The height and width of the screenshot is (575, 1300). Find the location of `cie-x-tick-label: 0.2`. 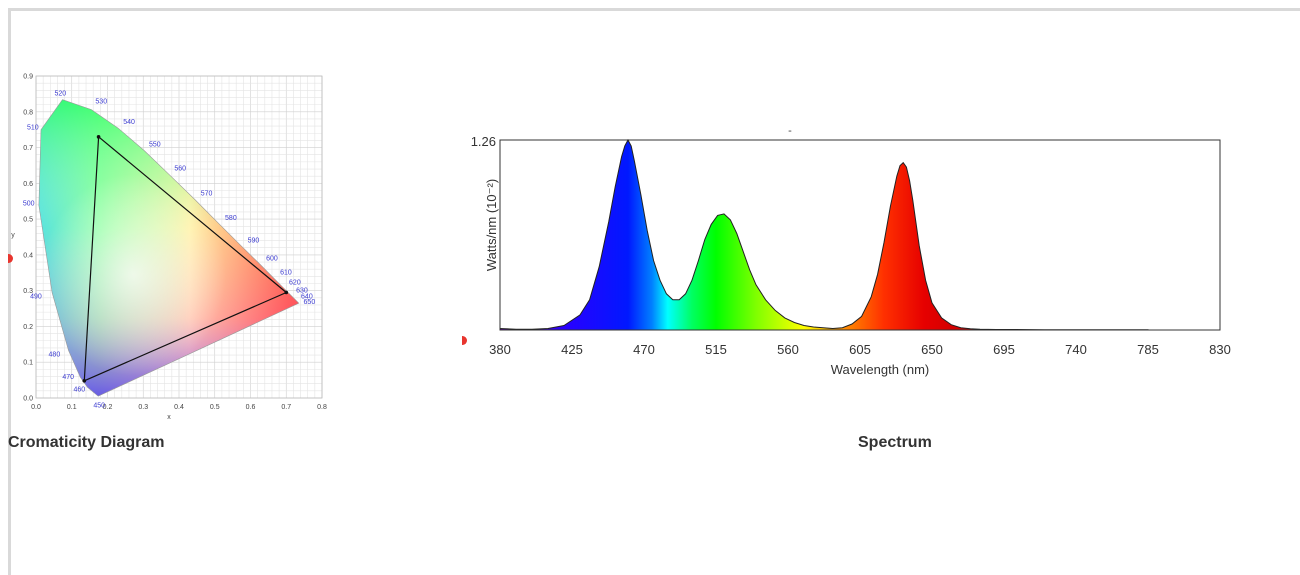

cie-x-tick-label: 0.2 is located at coordinates (108, 407).